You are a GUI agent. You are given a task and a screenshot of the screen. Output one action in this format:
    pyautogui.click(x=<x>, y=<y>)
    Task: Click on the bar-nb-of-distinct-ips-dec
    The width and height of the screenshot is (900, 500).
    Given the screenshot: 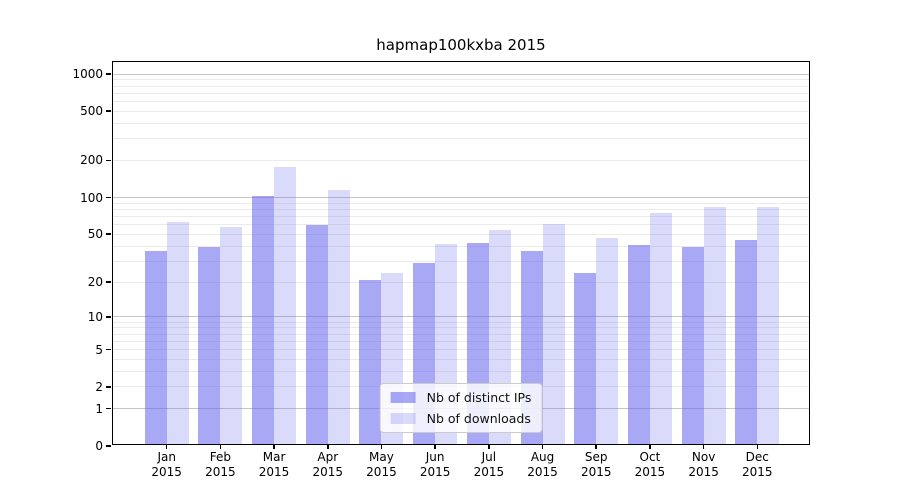 What is the action you would take?
    pyautogui.click(x=746, y=342)
    